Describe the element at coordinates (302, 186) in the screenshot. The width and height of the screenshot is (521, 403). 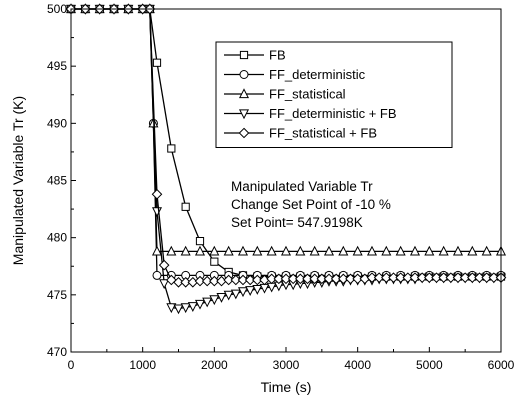
I see `annotation-line-1: Manipulated Variable Tr` at that location.